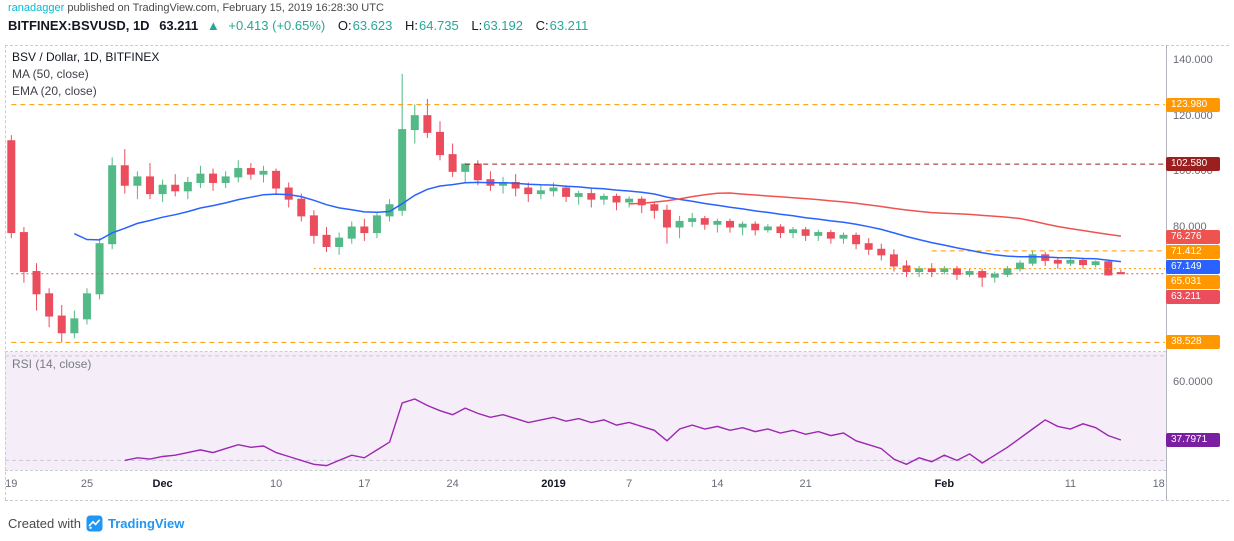 This screenshot has width=1234, height=541. Describe the element at coordinates (623, 432) in the screenshot. I see `rsi-line` at that location.